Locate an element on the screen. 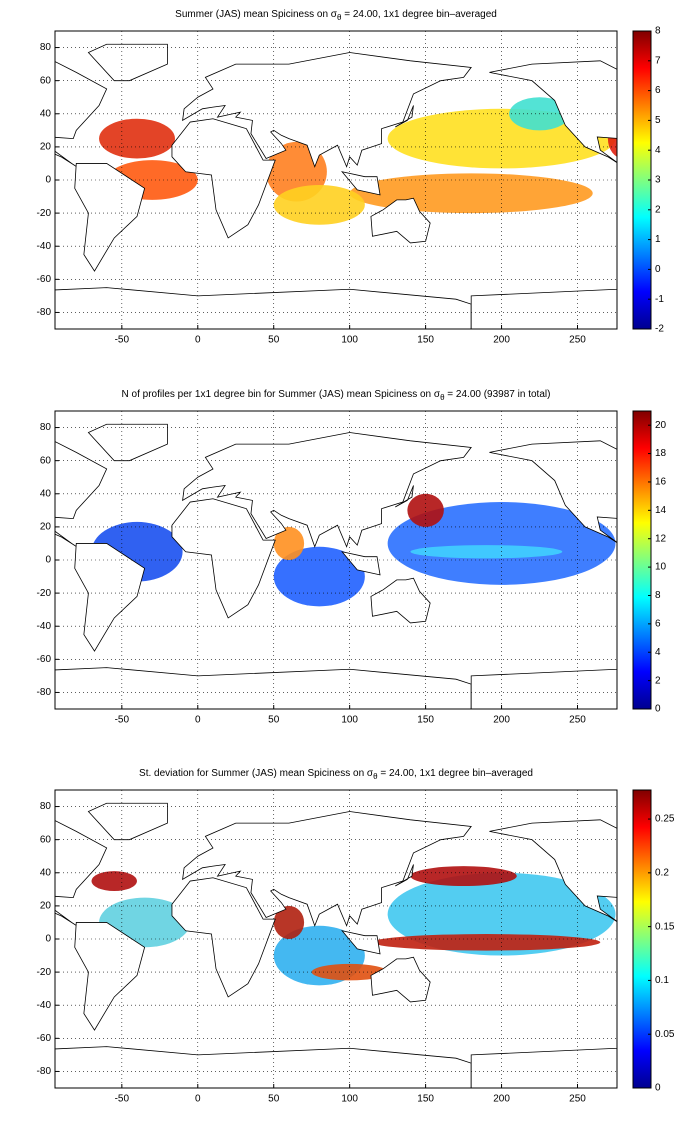  colorbar is located at coordinates (642, 939).